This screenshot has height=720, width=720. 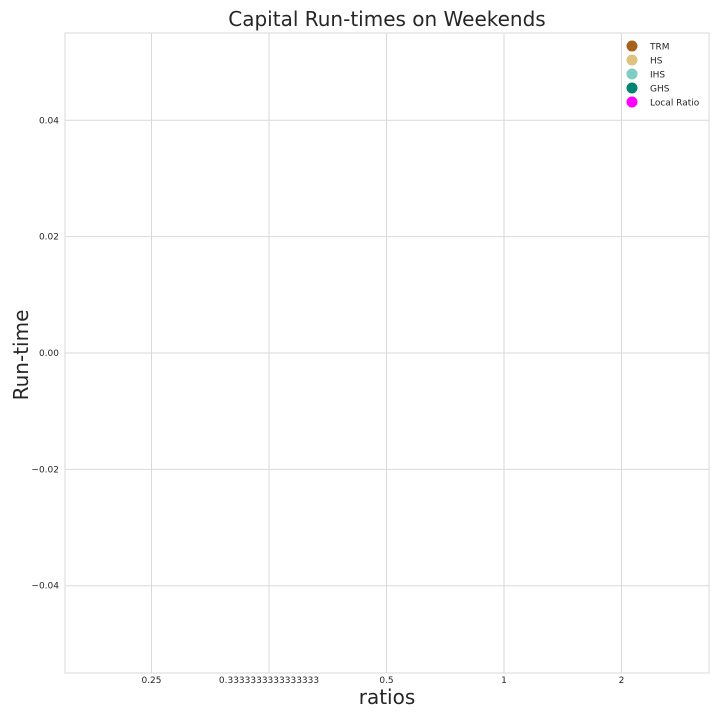 What do you see at coordinates (49, 354) in the screenshot?
I see `y-tick-label: 0.00` at bounding box center [49, 354].